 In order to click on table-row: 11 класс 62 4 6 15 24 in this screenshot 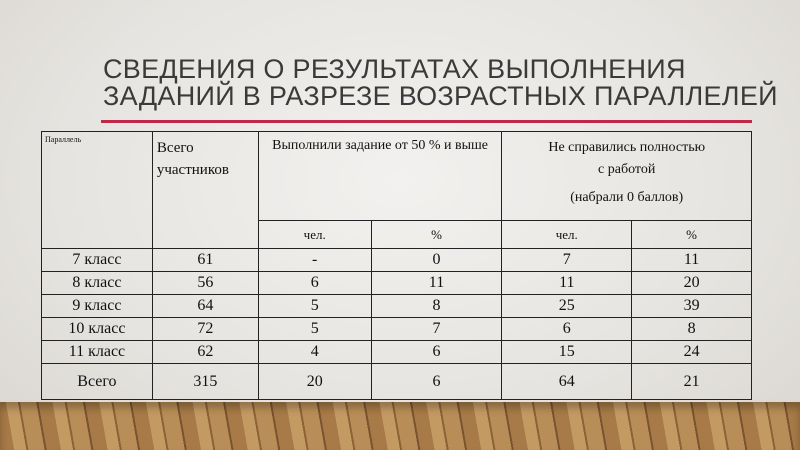, I will do `click(396, 352)`.